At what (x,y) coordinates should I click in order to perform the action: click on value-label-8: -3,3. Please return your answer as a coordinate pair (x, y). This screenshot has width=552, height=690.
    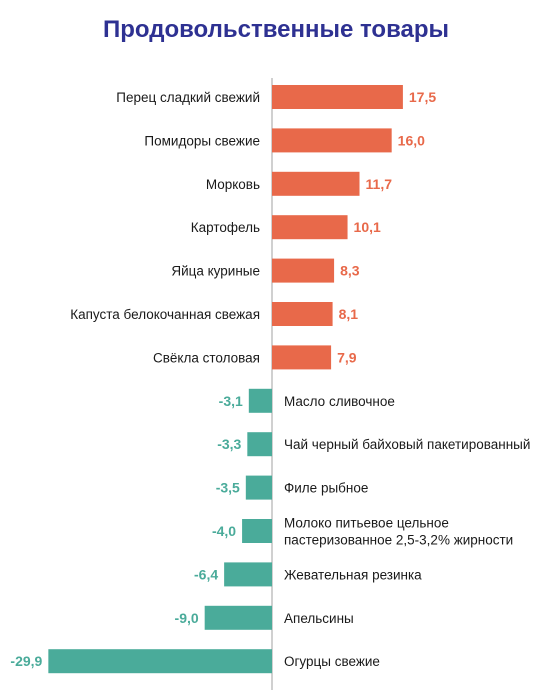
    Looking at the image, I should click on (229, 444).